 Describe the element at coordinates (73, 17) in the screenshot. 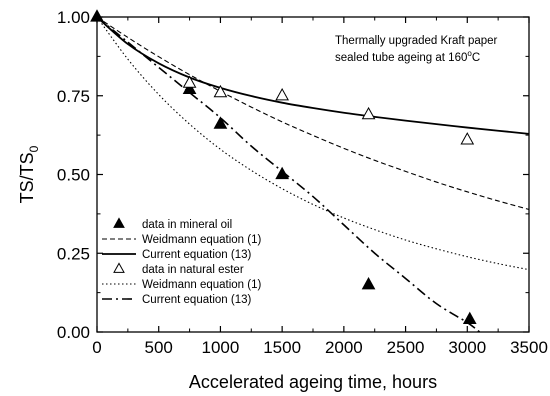

I see `y-tick-label: 1.00` at that location.